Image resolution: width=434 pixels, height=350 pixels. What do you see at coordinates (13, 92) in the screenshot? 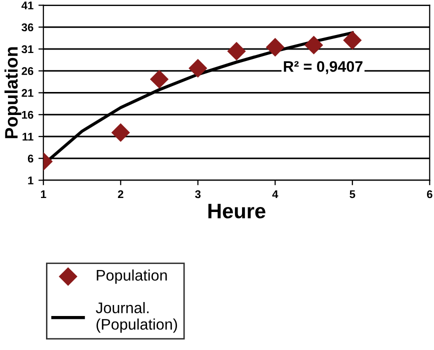
I see `y-axis-title: Population` at bounding box center [13, 92].